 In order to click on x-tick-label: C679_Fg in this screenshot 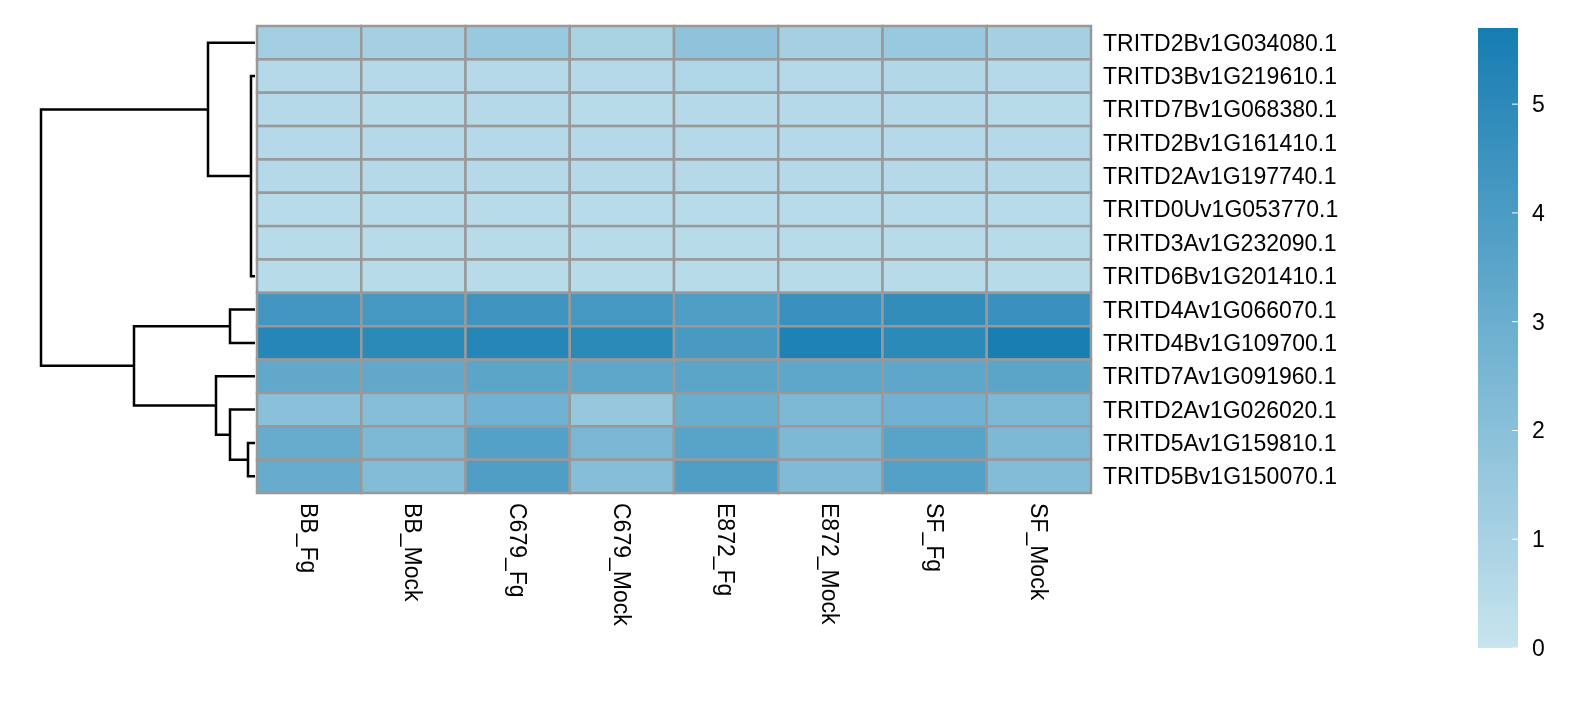, I will do `click(517, 550)`.